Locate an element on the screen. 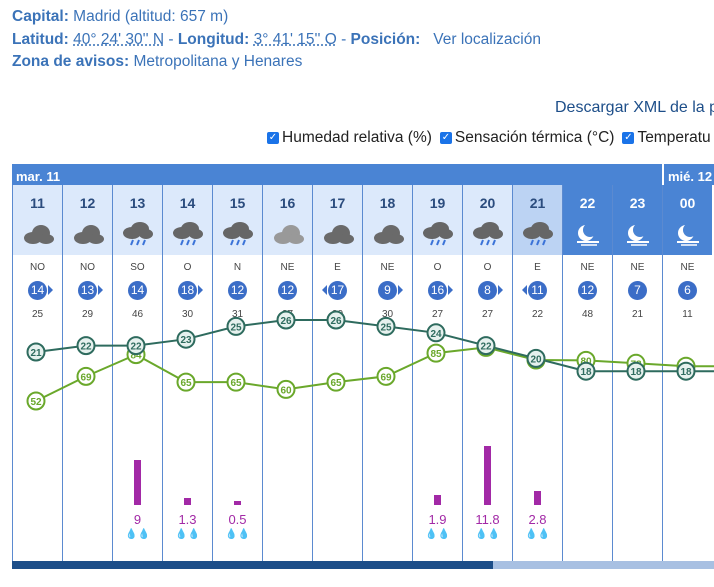 The height and width of the screenshot is (587, 714). svg-text: 60 is located at coordinates (286, 390).